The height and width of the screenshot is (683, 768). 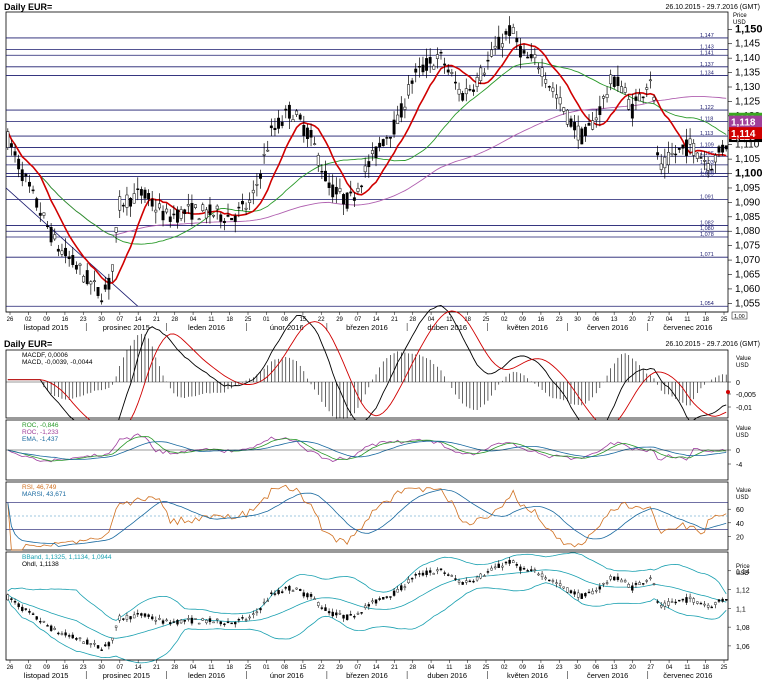 I want to click on lower-day-label: 02, so click(x=28, y=668).